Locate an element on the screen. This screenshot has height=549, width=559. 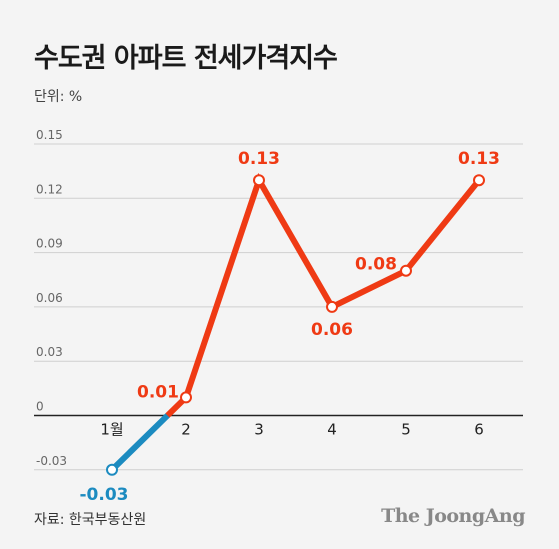
x-tick-label: 1월 is located at coordinates (111, 430).